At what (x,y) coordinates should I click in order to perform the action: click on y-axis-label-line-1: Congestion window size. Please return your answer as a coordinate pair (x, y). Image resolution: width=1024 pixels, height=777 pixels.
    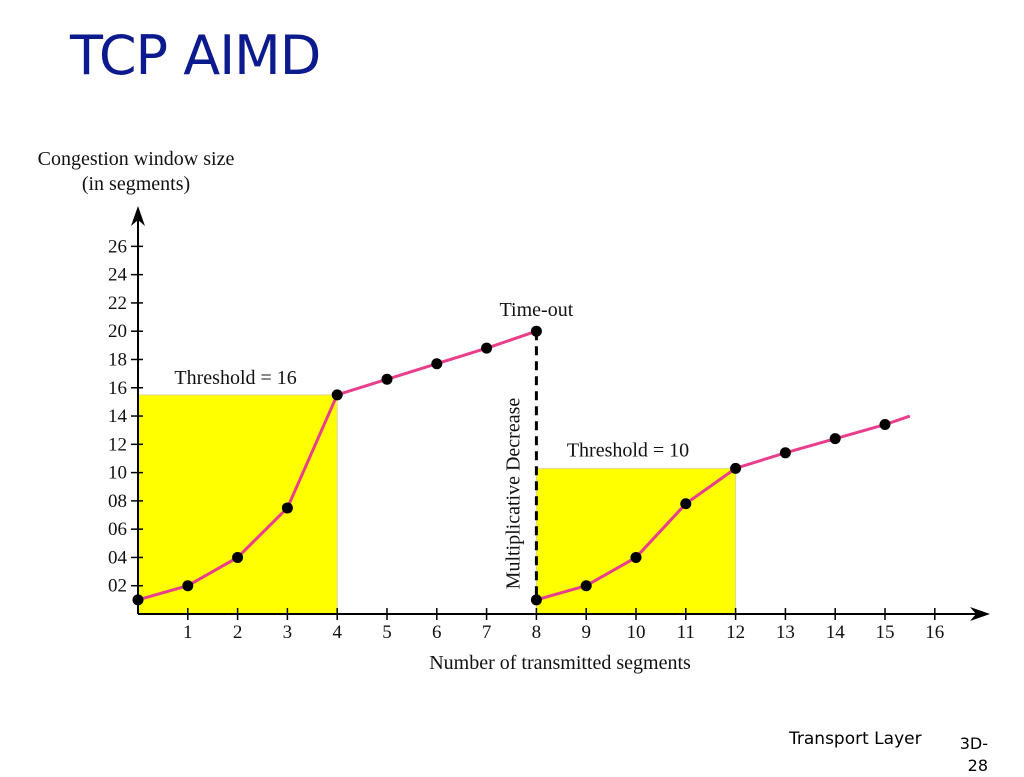
    Looking at the image, I should click on (136, 159).